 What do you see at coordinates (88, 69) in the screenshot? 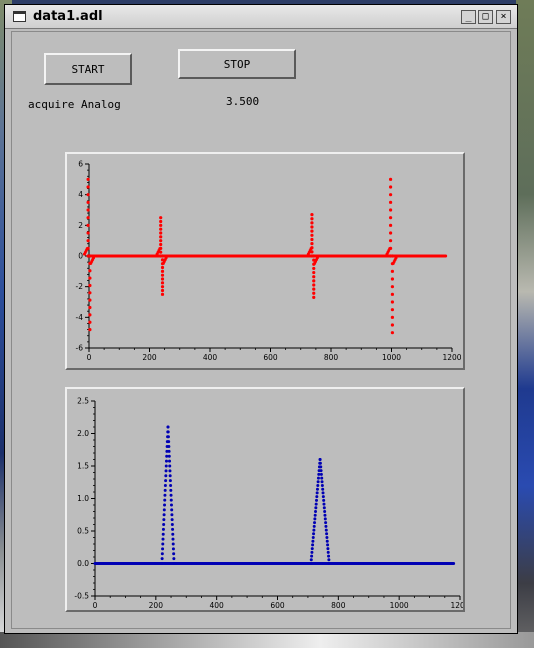
I see `start-button: START` at bounding box center [88, 69].